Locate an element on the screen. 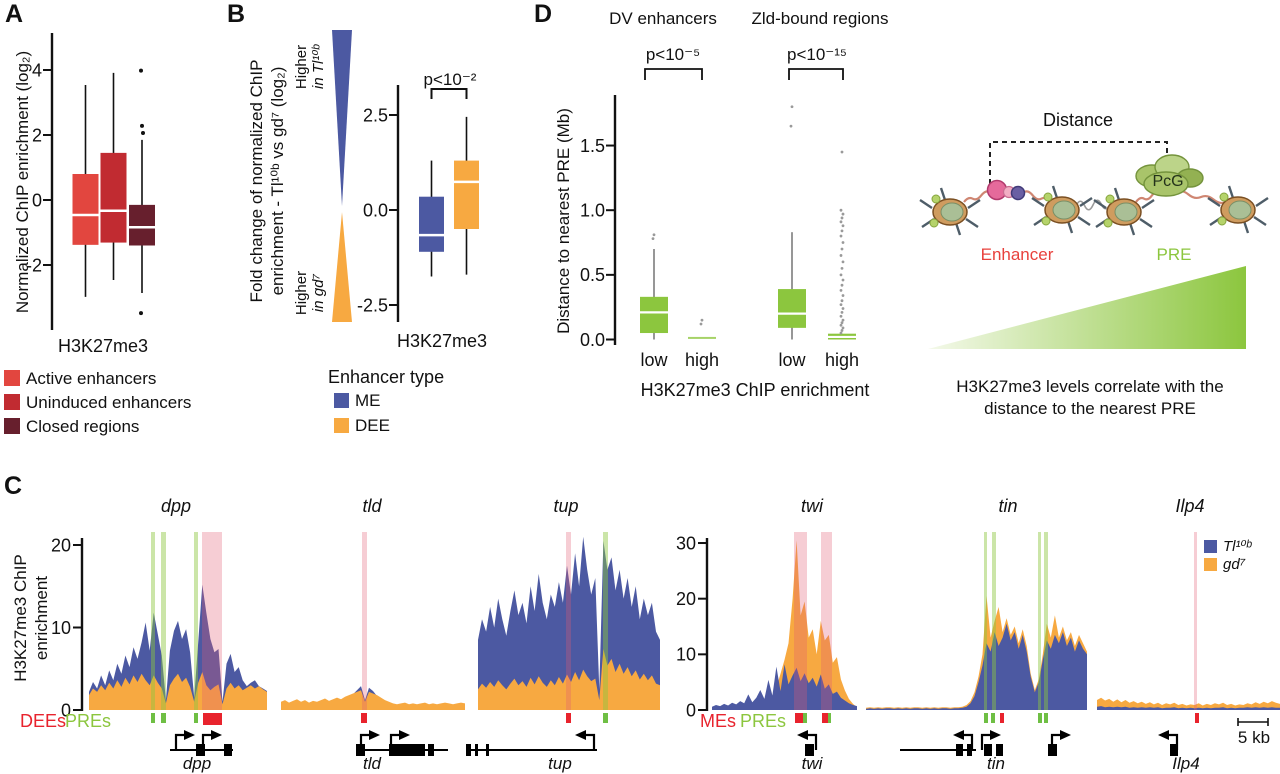 The width and height of the screenshot is (1280, 774). zld-bound-regions-header: Zld-bound regions is located at coordinates (820, 18).